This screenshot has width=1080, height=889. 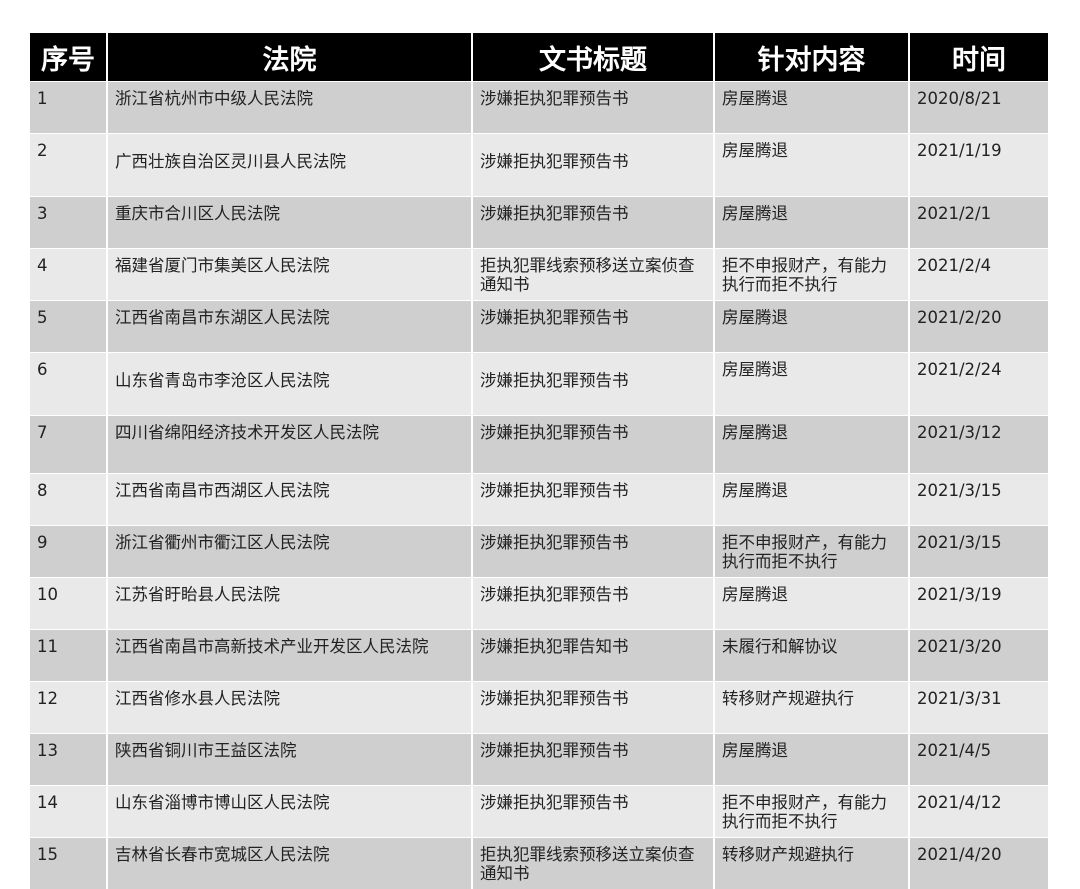 What do you see at coordinates (68, 604) in the screenshot?
I see `cell-index: 10` at bounding box center [68, 604].